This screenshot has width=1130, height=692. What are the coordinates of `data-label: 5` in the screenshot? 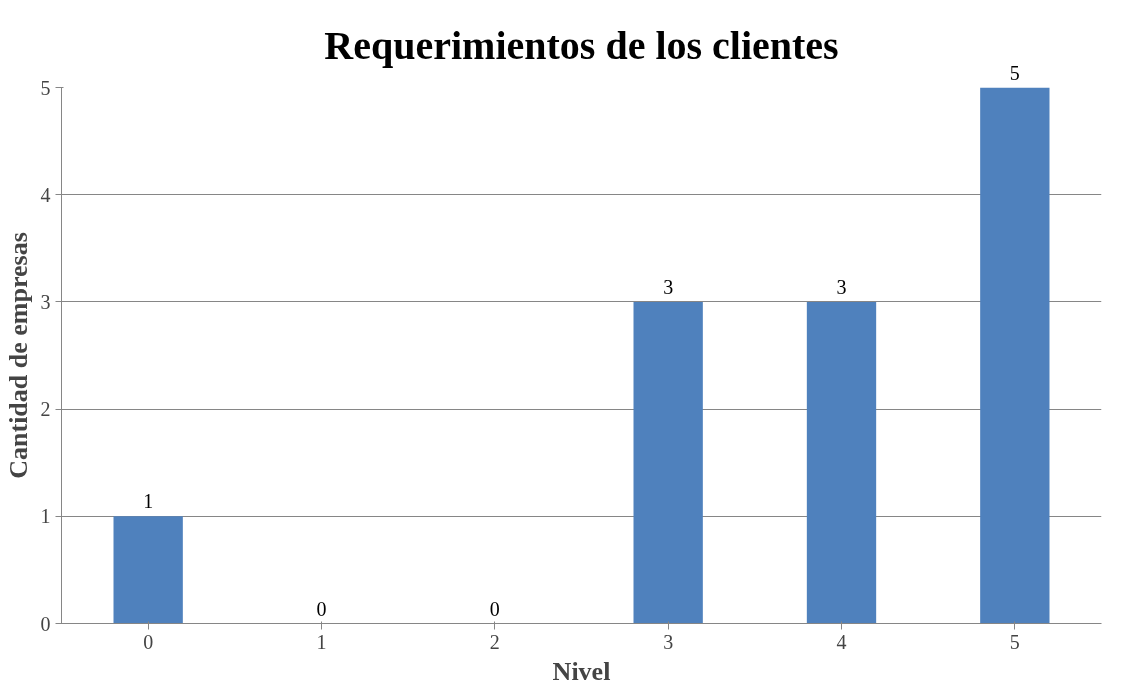 It's located at (1014, 72).